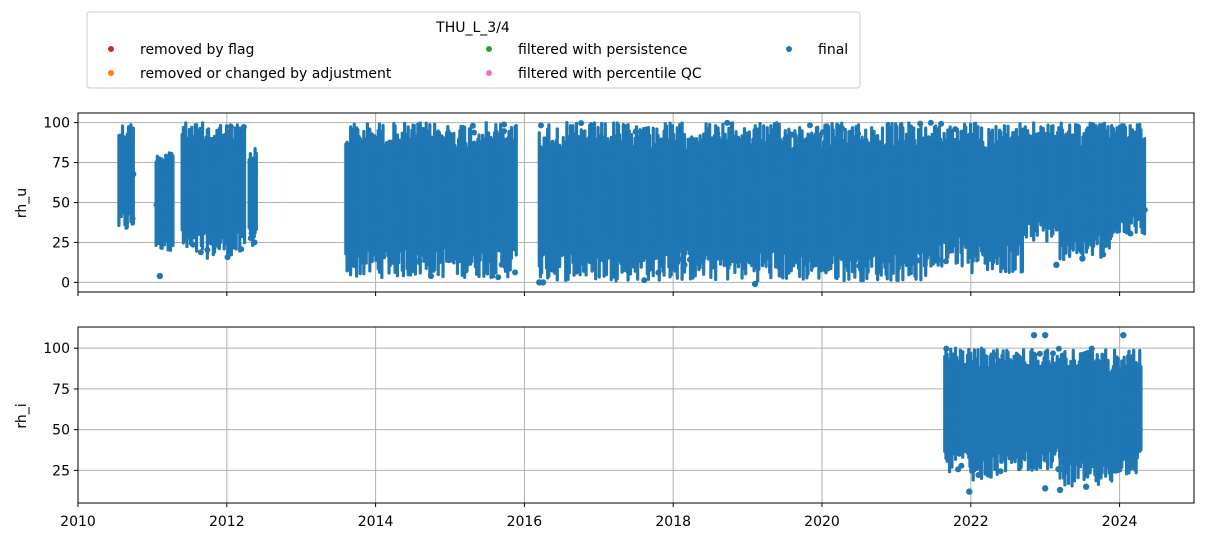 This screenshot has height=542, width=1206. Describe the element at coordinates (61, 243) in the screenshot. I see `y-tick-label: 25` at that location.